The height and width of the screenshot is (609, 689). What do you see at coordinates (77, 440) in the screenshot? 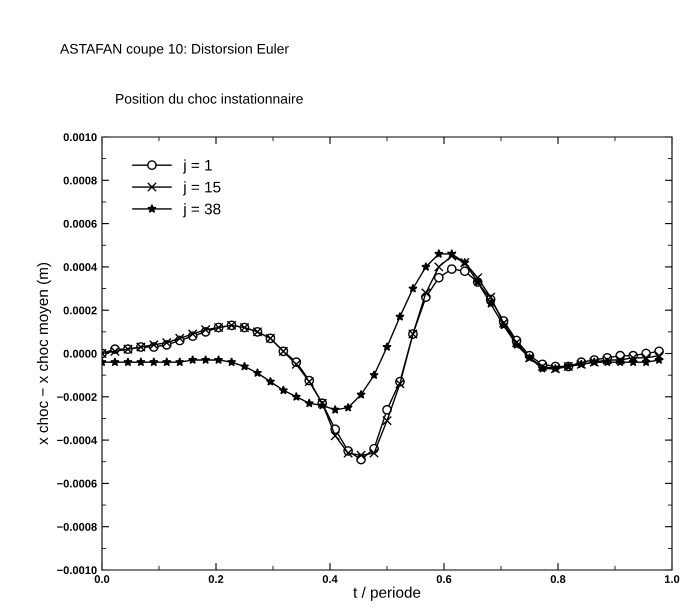
I see `y-tick-label: −0.0004` at bounding box center [77, 440].